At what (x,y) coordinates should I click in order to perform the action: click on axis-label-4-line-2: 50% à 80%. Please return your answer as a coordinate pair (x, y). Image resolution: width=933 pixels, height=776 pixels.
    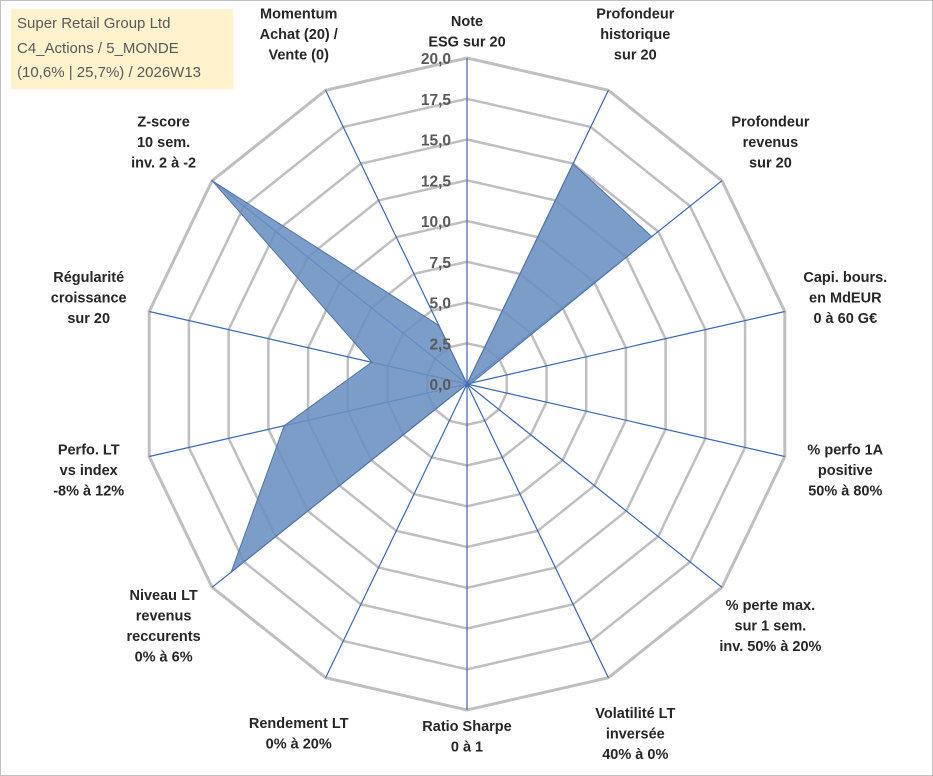
    Looking at the image, I should click on (845, 492).